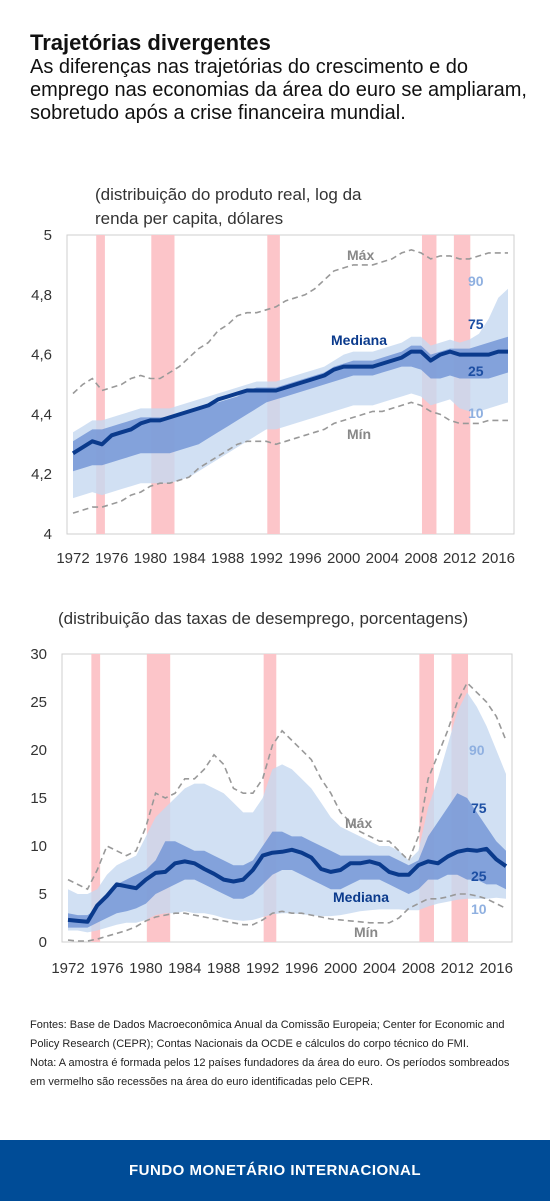 This screenshot has width=550, height=1201. What do you see at coordinates (41, 414) in the screenshot?
I see `y-tick-label: 4,4` at bounding box center [41, 414].